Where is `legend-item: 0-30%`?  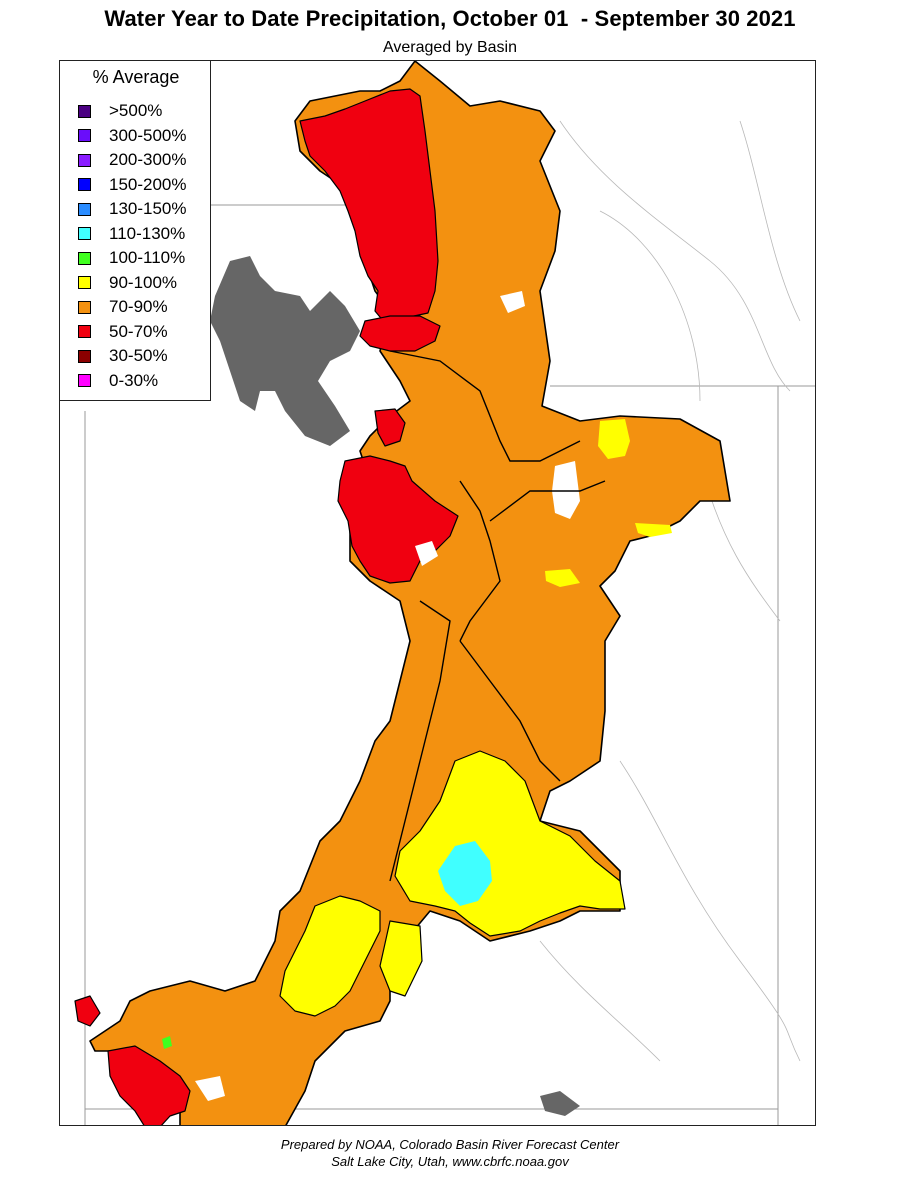 legend-item: 0-30% is located at coordinates (132, 381).